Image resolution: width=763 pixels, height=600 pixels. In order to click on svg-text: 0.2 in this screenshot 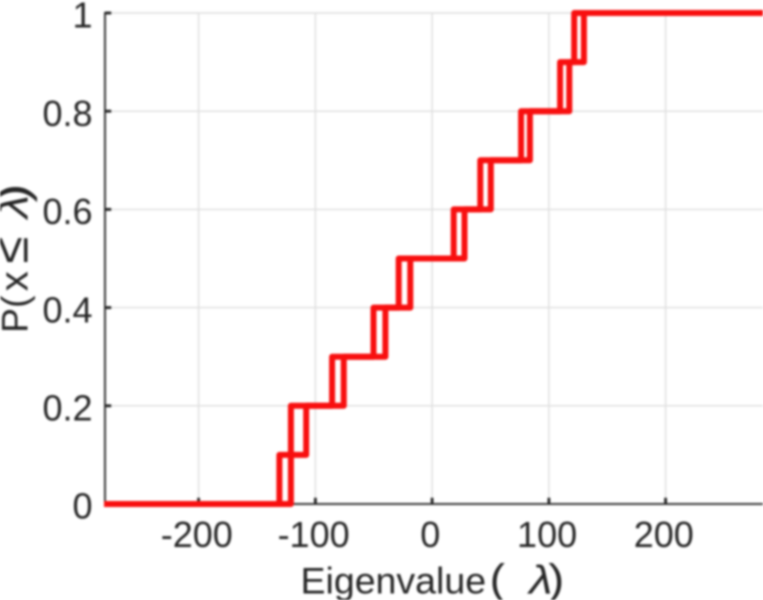, I will do `click(67, 408)`.